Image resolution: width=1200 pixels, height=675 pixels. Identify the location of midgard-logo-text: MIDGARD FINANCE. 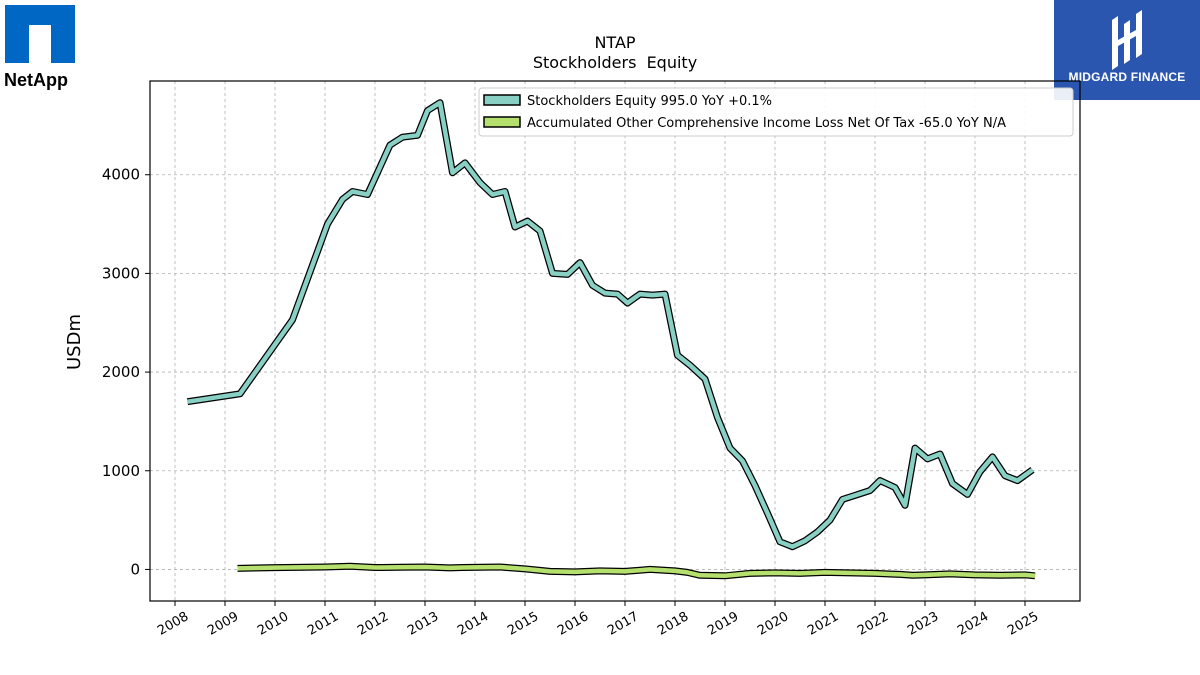
(1127, 77).